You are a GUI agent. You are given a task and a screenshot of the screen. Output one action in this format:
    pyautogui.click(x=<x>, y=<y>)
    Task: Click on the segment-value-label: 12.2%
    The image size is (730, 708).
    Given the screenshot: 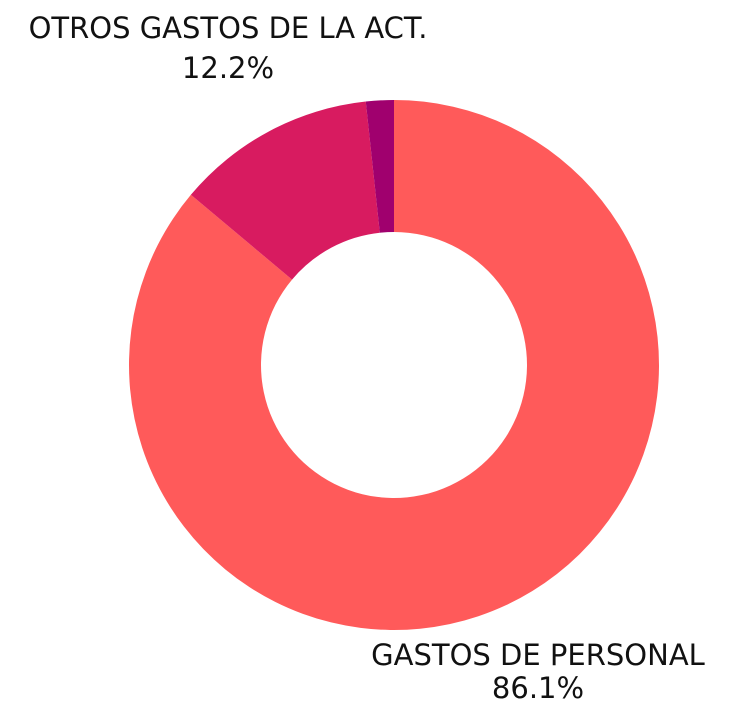 What is the action you would take?
    pyautogui.click(x=228, y=68)
    